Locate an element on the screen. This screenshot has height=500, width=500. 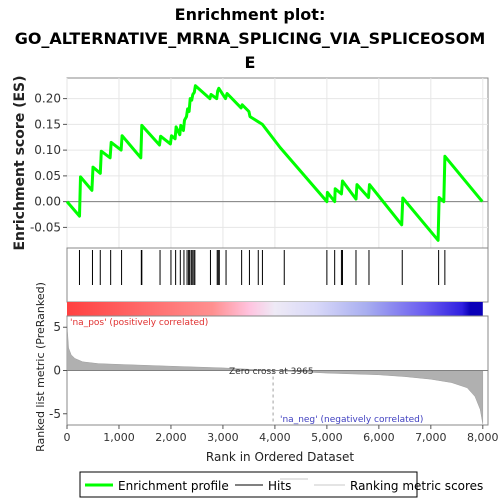
x-tick-label: 7,000 is located at coordinates (431, 437).